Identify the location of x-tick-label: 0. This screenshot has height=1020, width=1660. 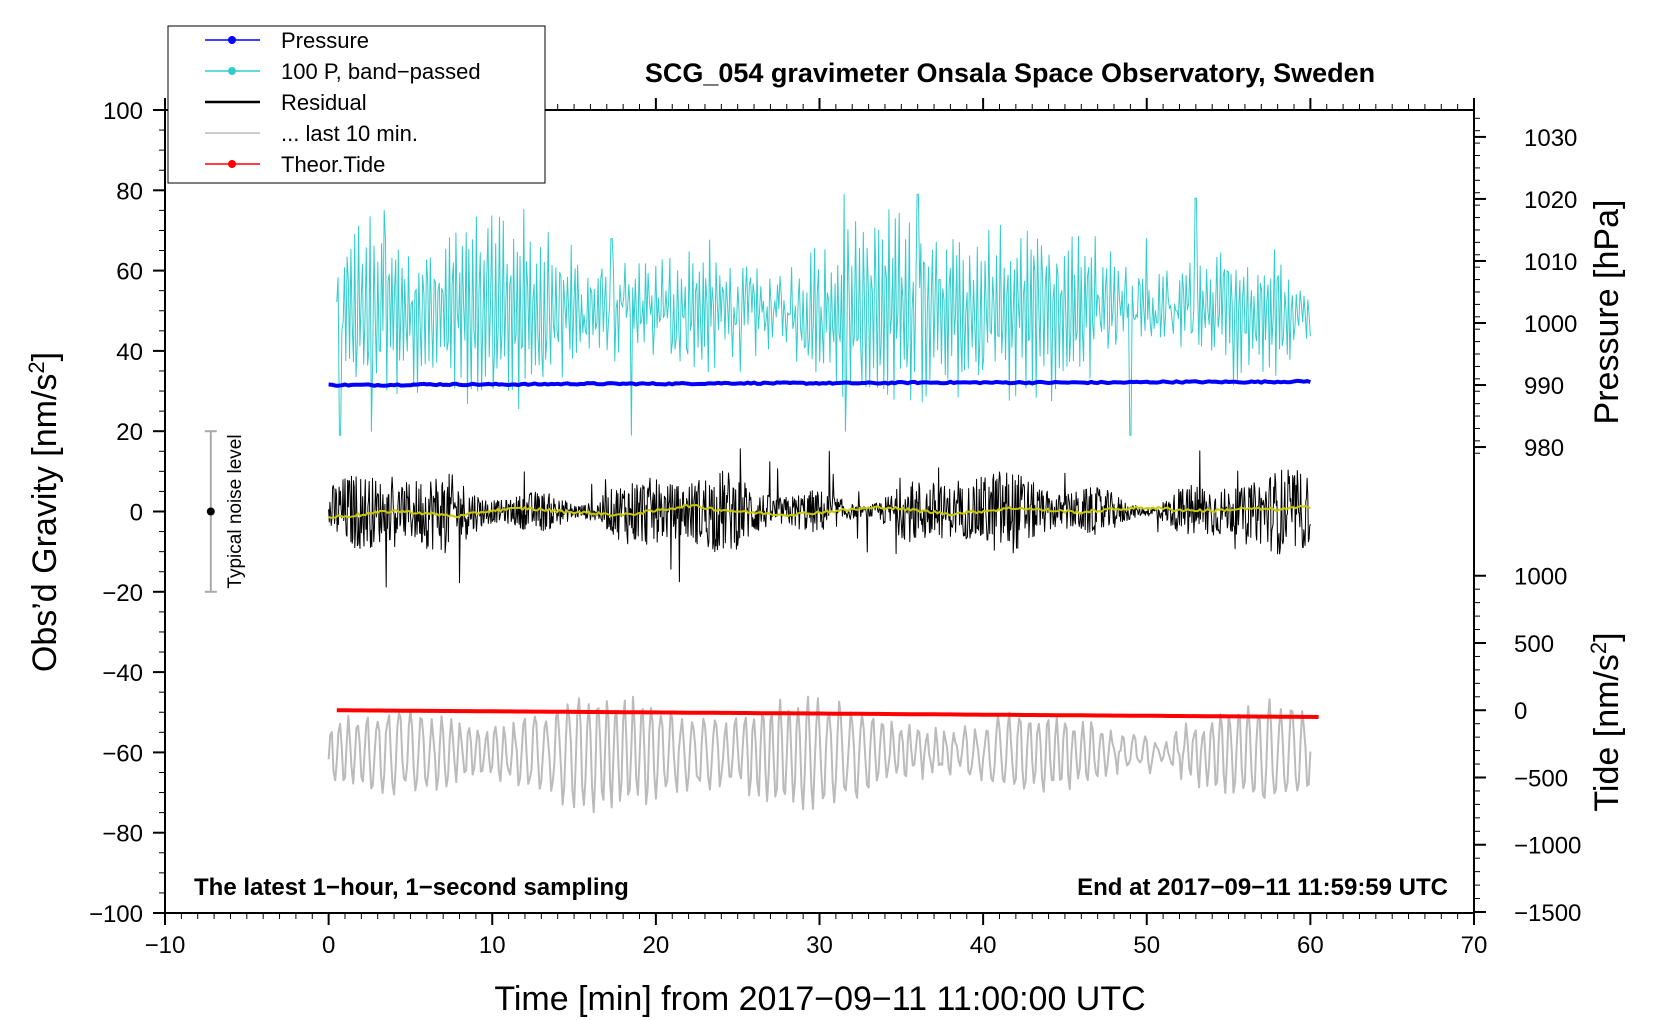
(328, 945).